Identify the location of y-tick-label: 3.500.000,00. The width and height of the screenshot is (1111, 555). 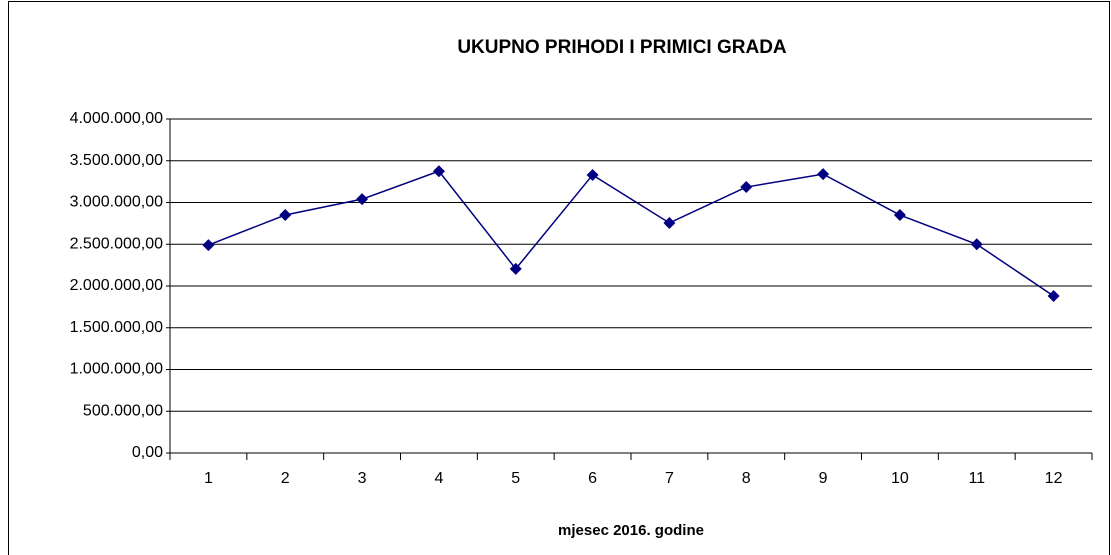
(117, 160).